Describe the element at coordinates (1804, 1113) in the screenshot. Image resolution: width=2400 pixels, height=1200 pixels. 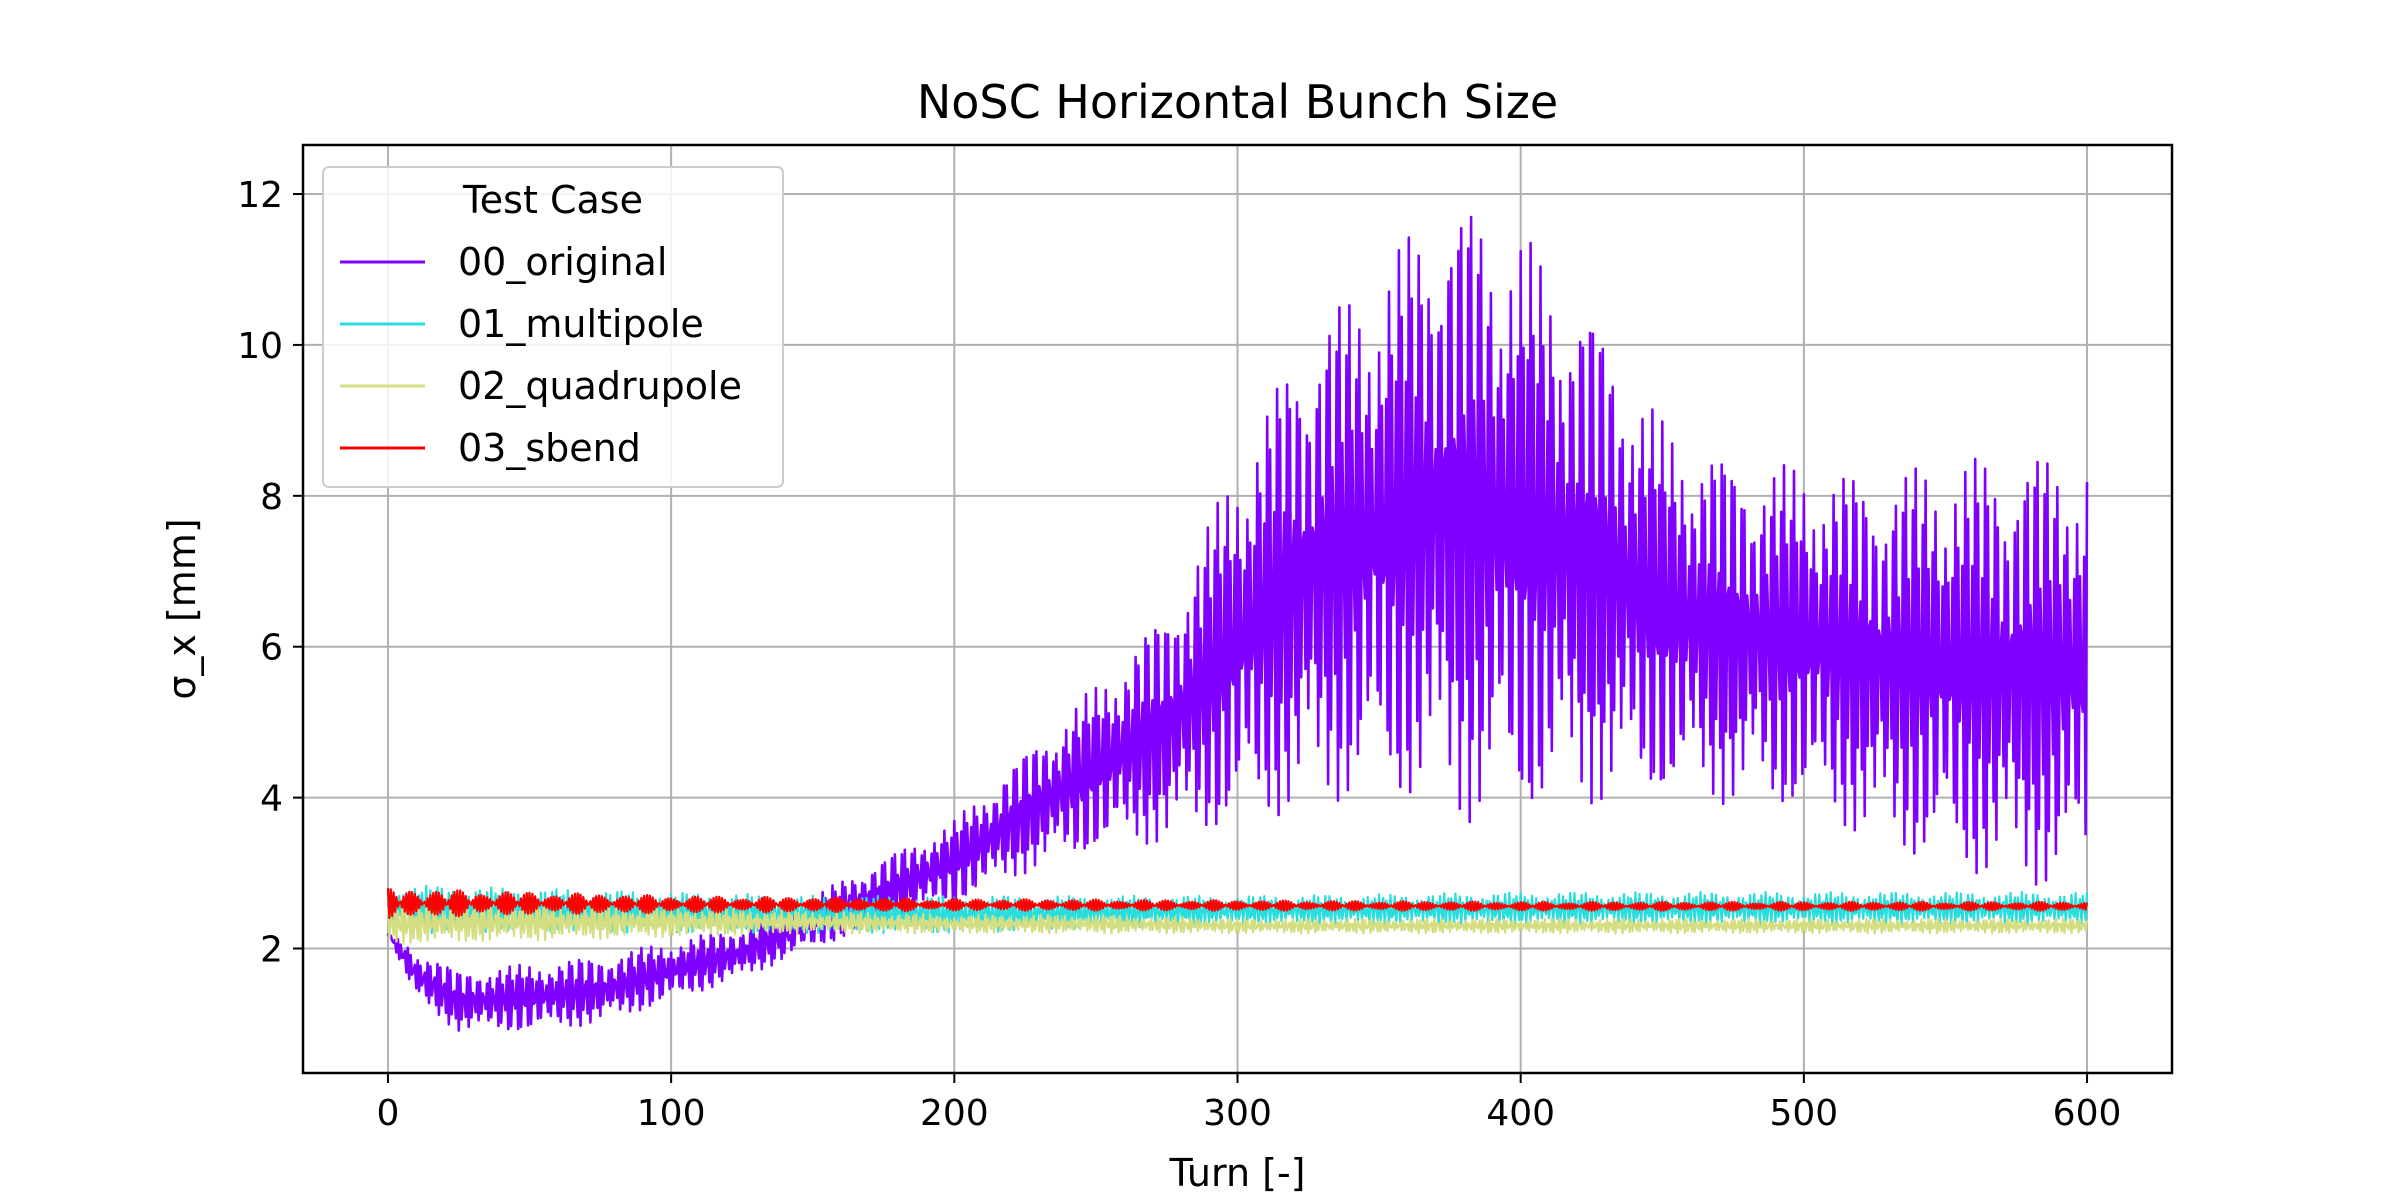
I see `x-tick-label: 500` at that location.